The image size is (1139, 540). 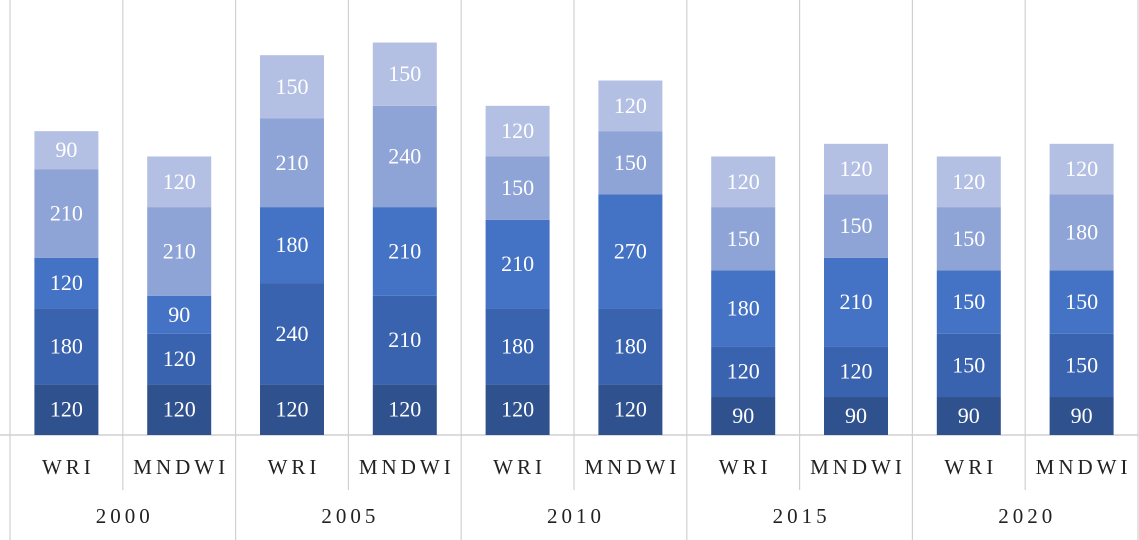 I want to click on group-label: 2010, so click(x=576, y=516).